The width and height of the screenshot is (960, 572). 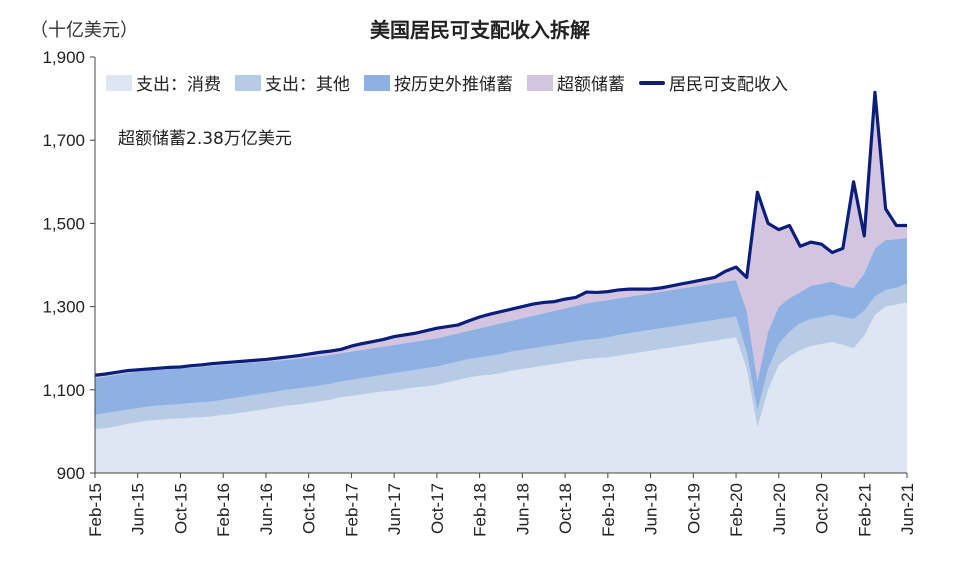 I want to click on legend-swatch-excess-savings, so click(x=540, y=82).